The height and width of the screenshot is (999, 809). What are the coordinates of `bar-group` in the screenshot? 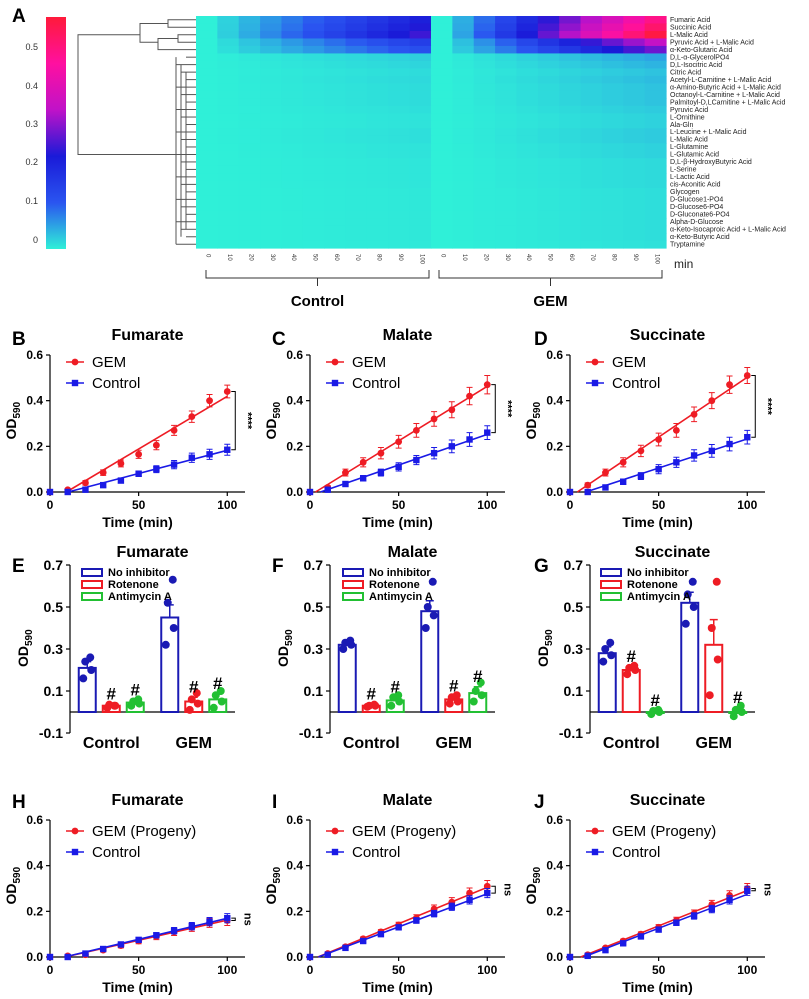 It's located at (607, 676).